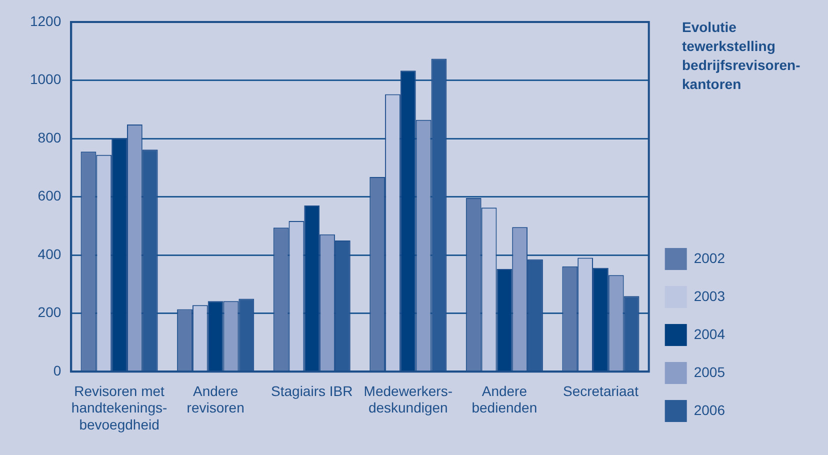  I want to click on x-tick-label: Andere revisoren, so click(215, 399).